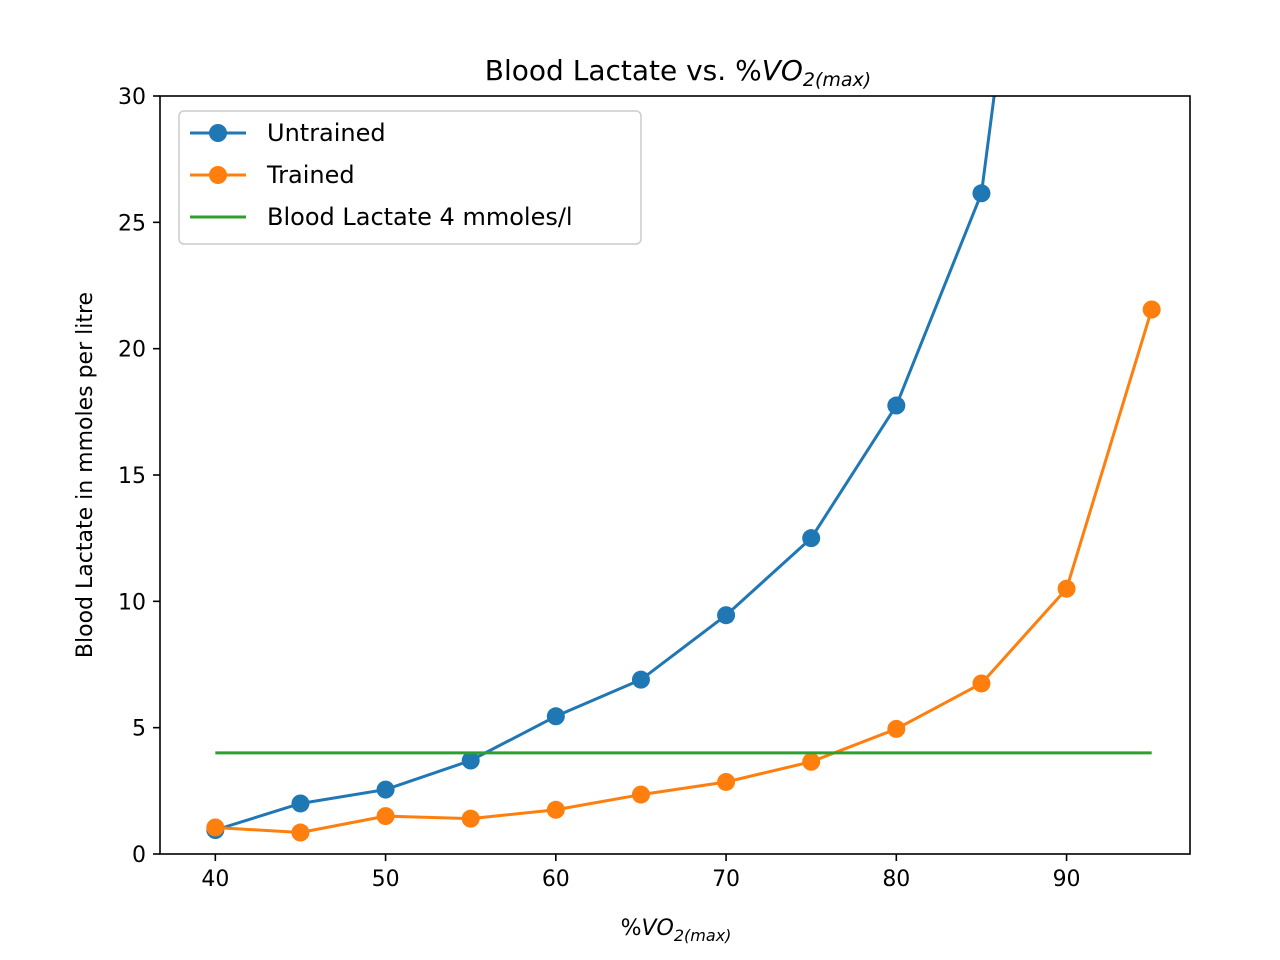 Image resolution: width=1280 pixels, height=960 pixels. I want to click on y-tick-label: 20, so click(132, 350).